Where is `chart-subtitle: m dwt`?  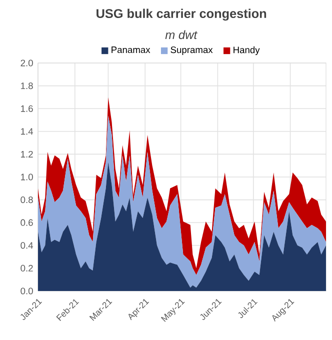
chart-subtitle: m dwt is located at coordinates (181, 35).